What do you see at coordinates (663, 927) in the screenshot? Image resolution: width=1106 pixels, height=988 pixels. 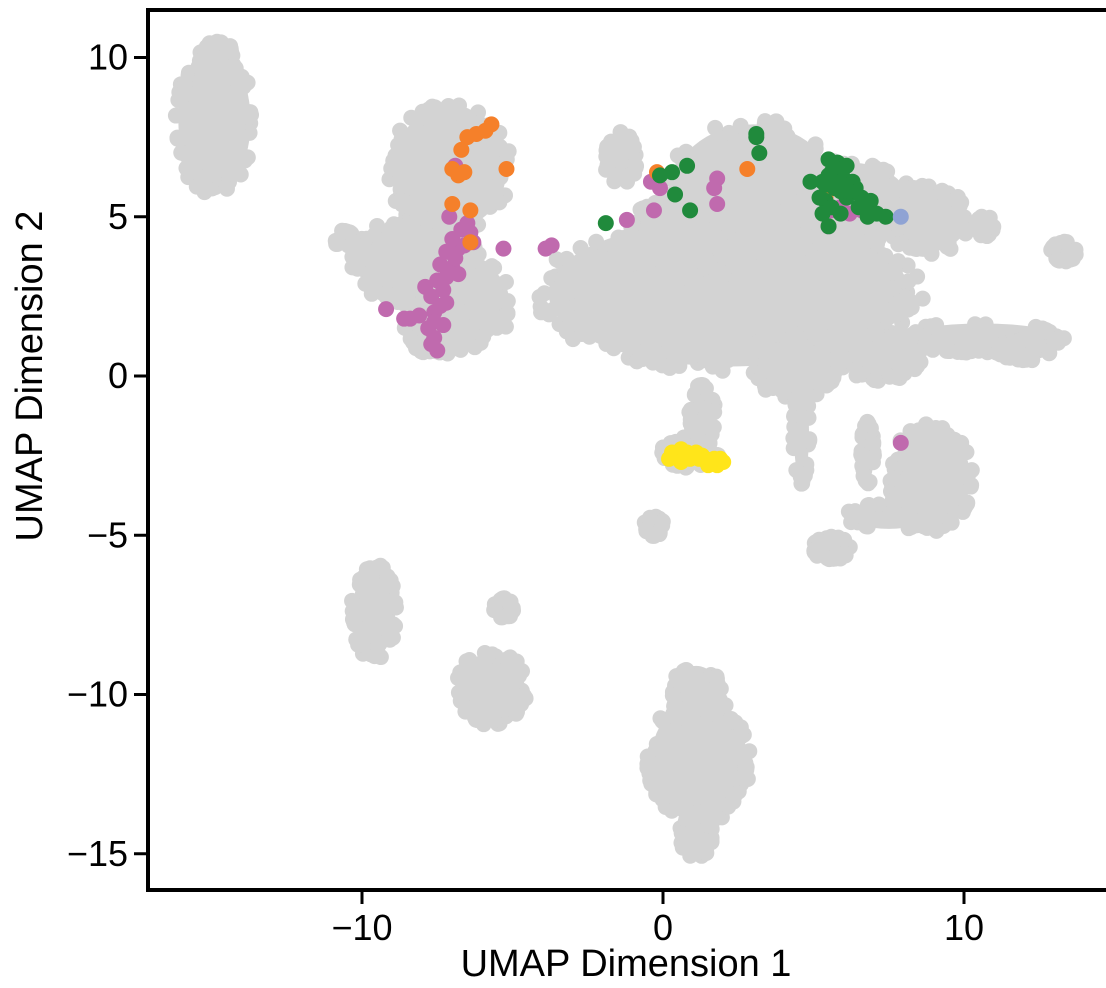 I see `x-tick-label: 0` at bounding box center [663, 927].